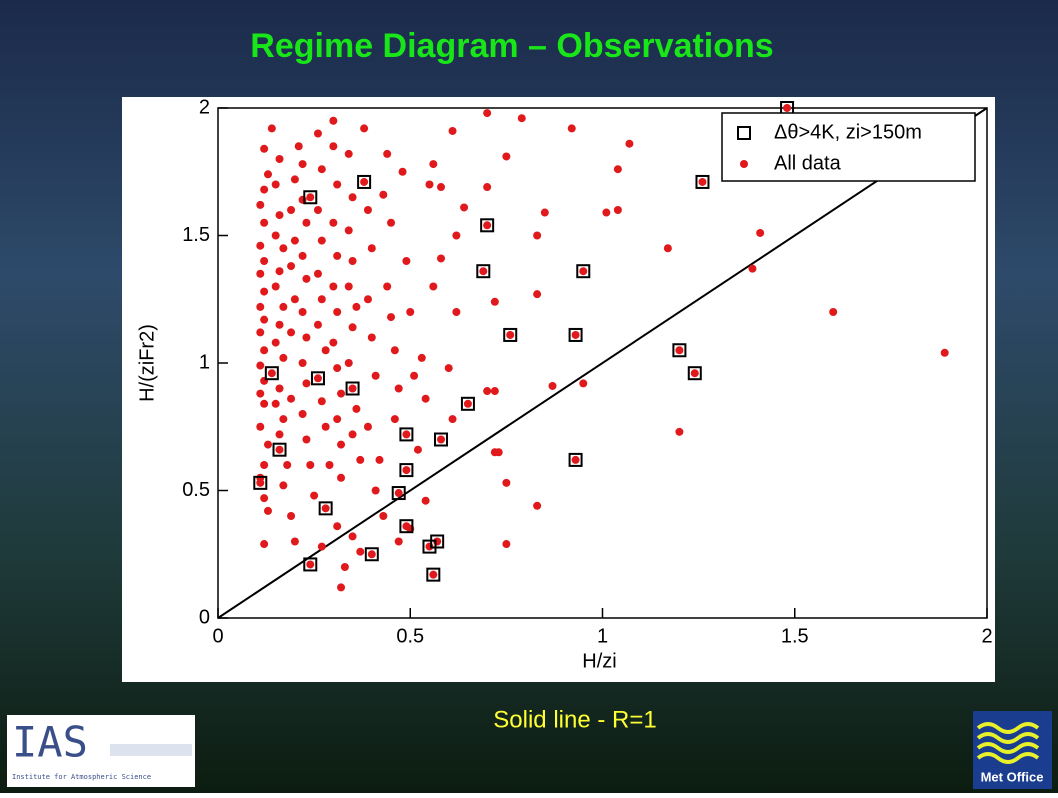 Image resolution: width=1058 pixels, height=798 pixels. Describe the element at coordinates (101, 751) in the screenshot. I see `ias-logo: IAS Institute for Atmospheric Science` at that location.